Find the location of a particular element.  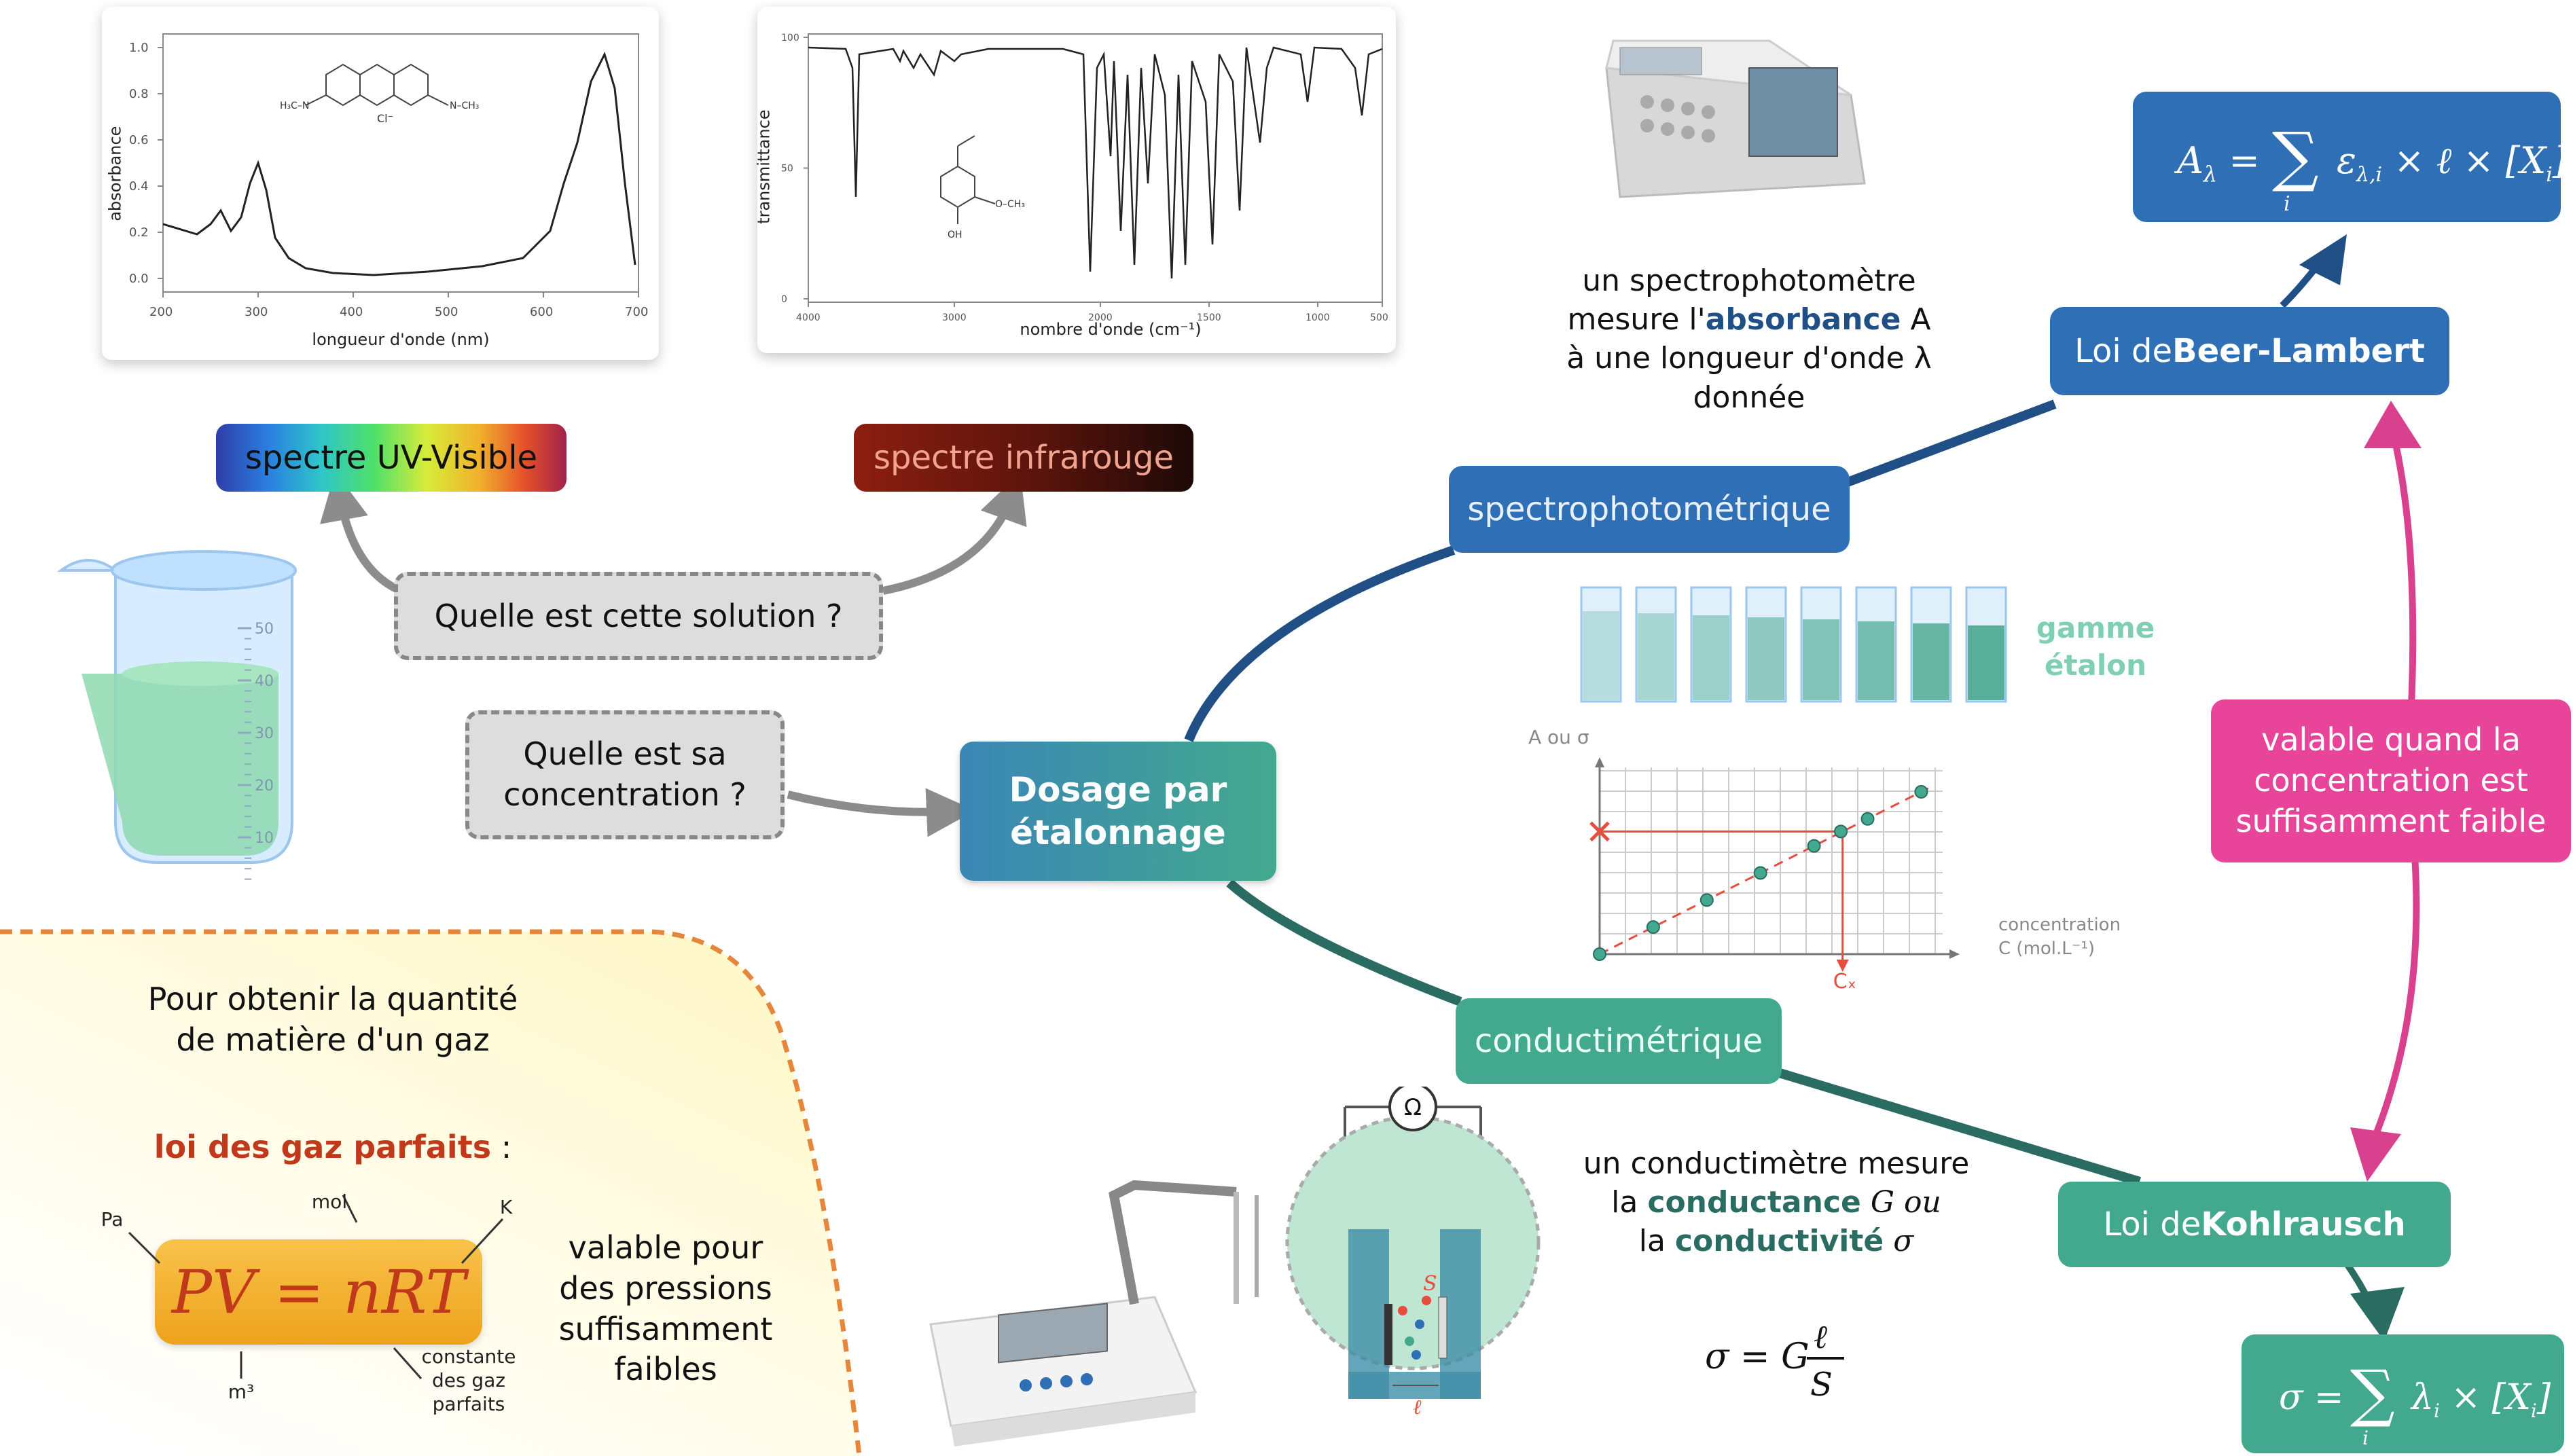

beer-lambert-formula: Aλ = ∑ i ελ,i × ℓ × [Xi] is located at coordinates (2367, 167).